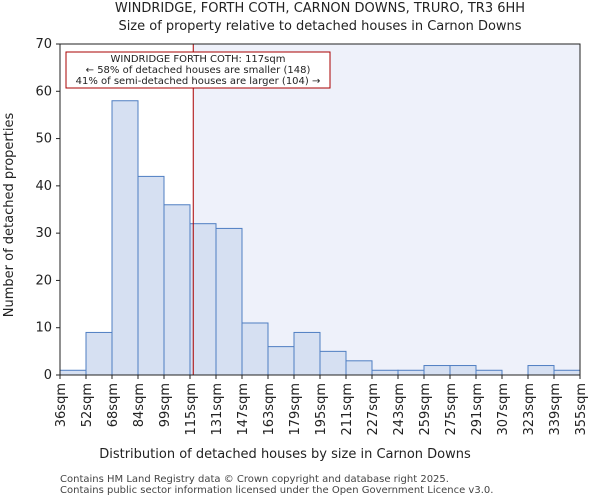 The height and width of the screenshot is (500, 600). Describe the element at coordinates (99, 353) in the screenshot. I see `bar-52sqm` at that location.